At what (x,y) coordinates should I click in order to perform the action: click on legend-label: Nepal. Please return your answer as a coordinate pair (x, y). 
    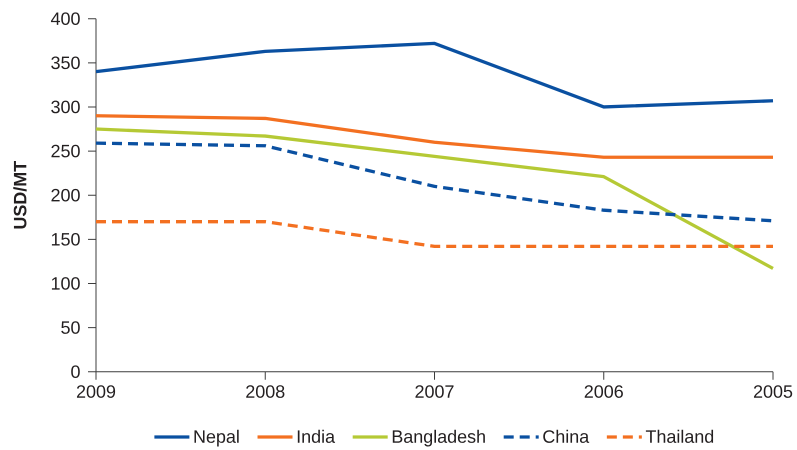
    Looking at the image, I should click on (216, 438).